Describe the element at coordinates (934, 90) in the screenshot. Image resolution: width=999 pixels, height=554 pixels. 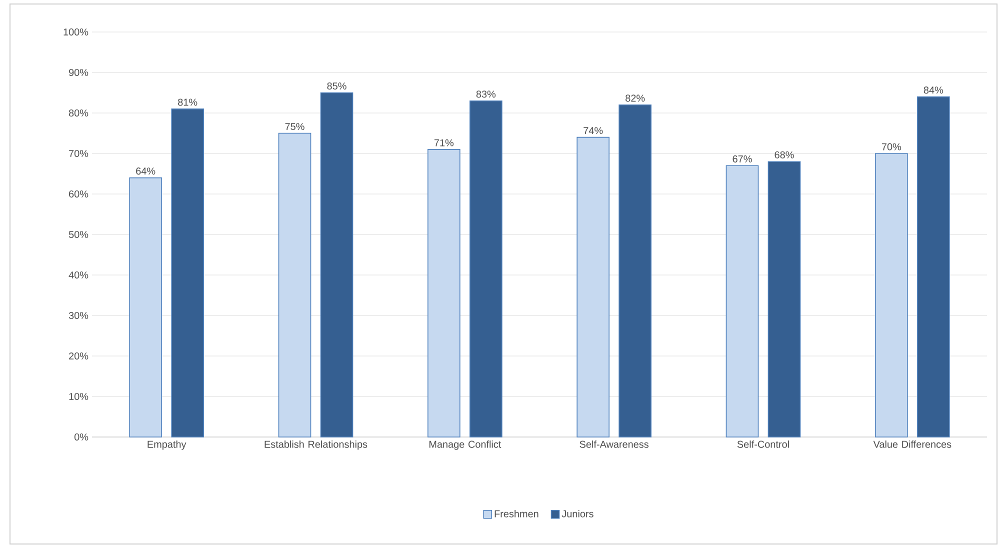
I see `data-label: 84%` at that location.